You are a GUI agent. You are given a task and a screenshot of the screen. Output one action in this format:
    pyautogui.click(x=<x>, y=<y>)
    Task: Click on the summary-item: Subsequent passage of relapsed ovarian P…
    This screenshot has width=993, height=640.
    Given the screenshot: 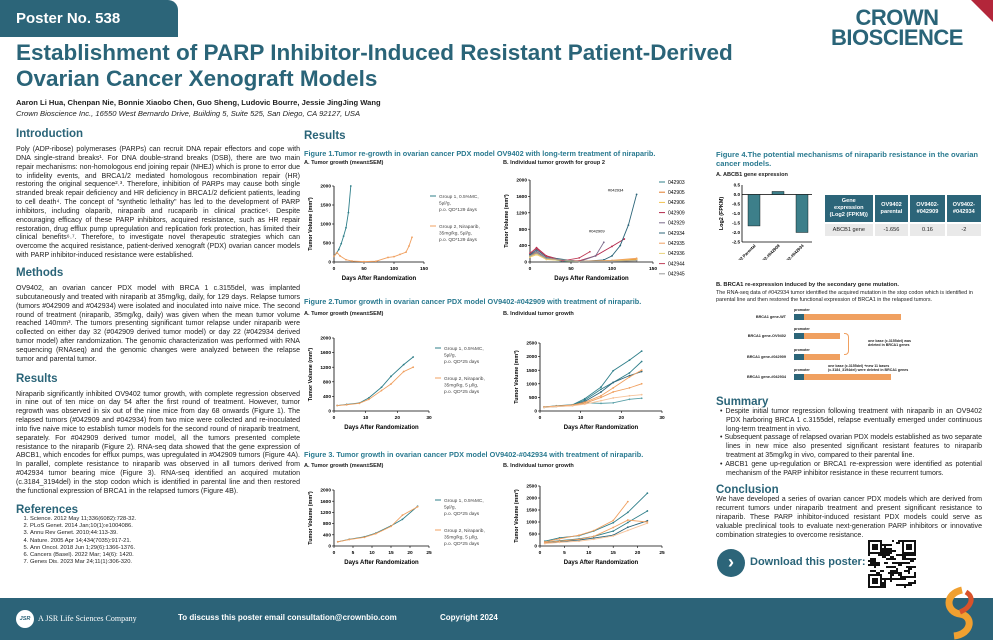 What is the action you would take?
    pyautogui.click(x=853, y=447)
    